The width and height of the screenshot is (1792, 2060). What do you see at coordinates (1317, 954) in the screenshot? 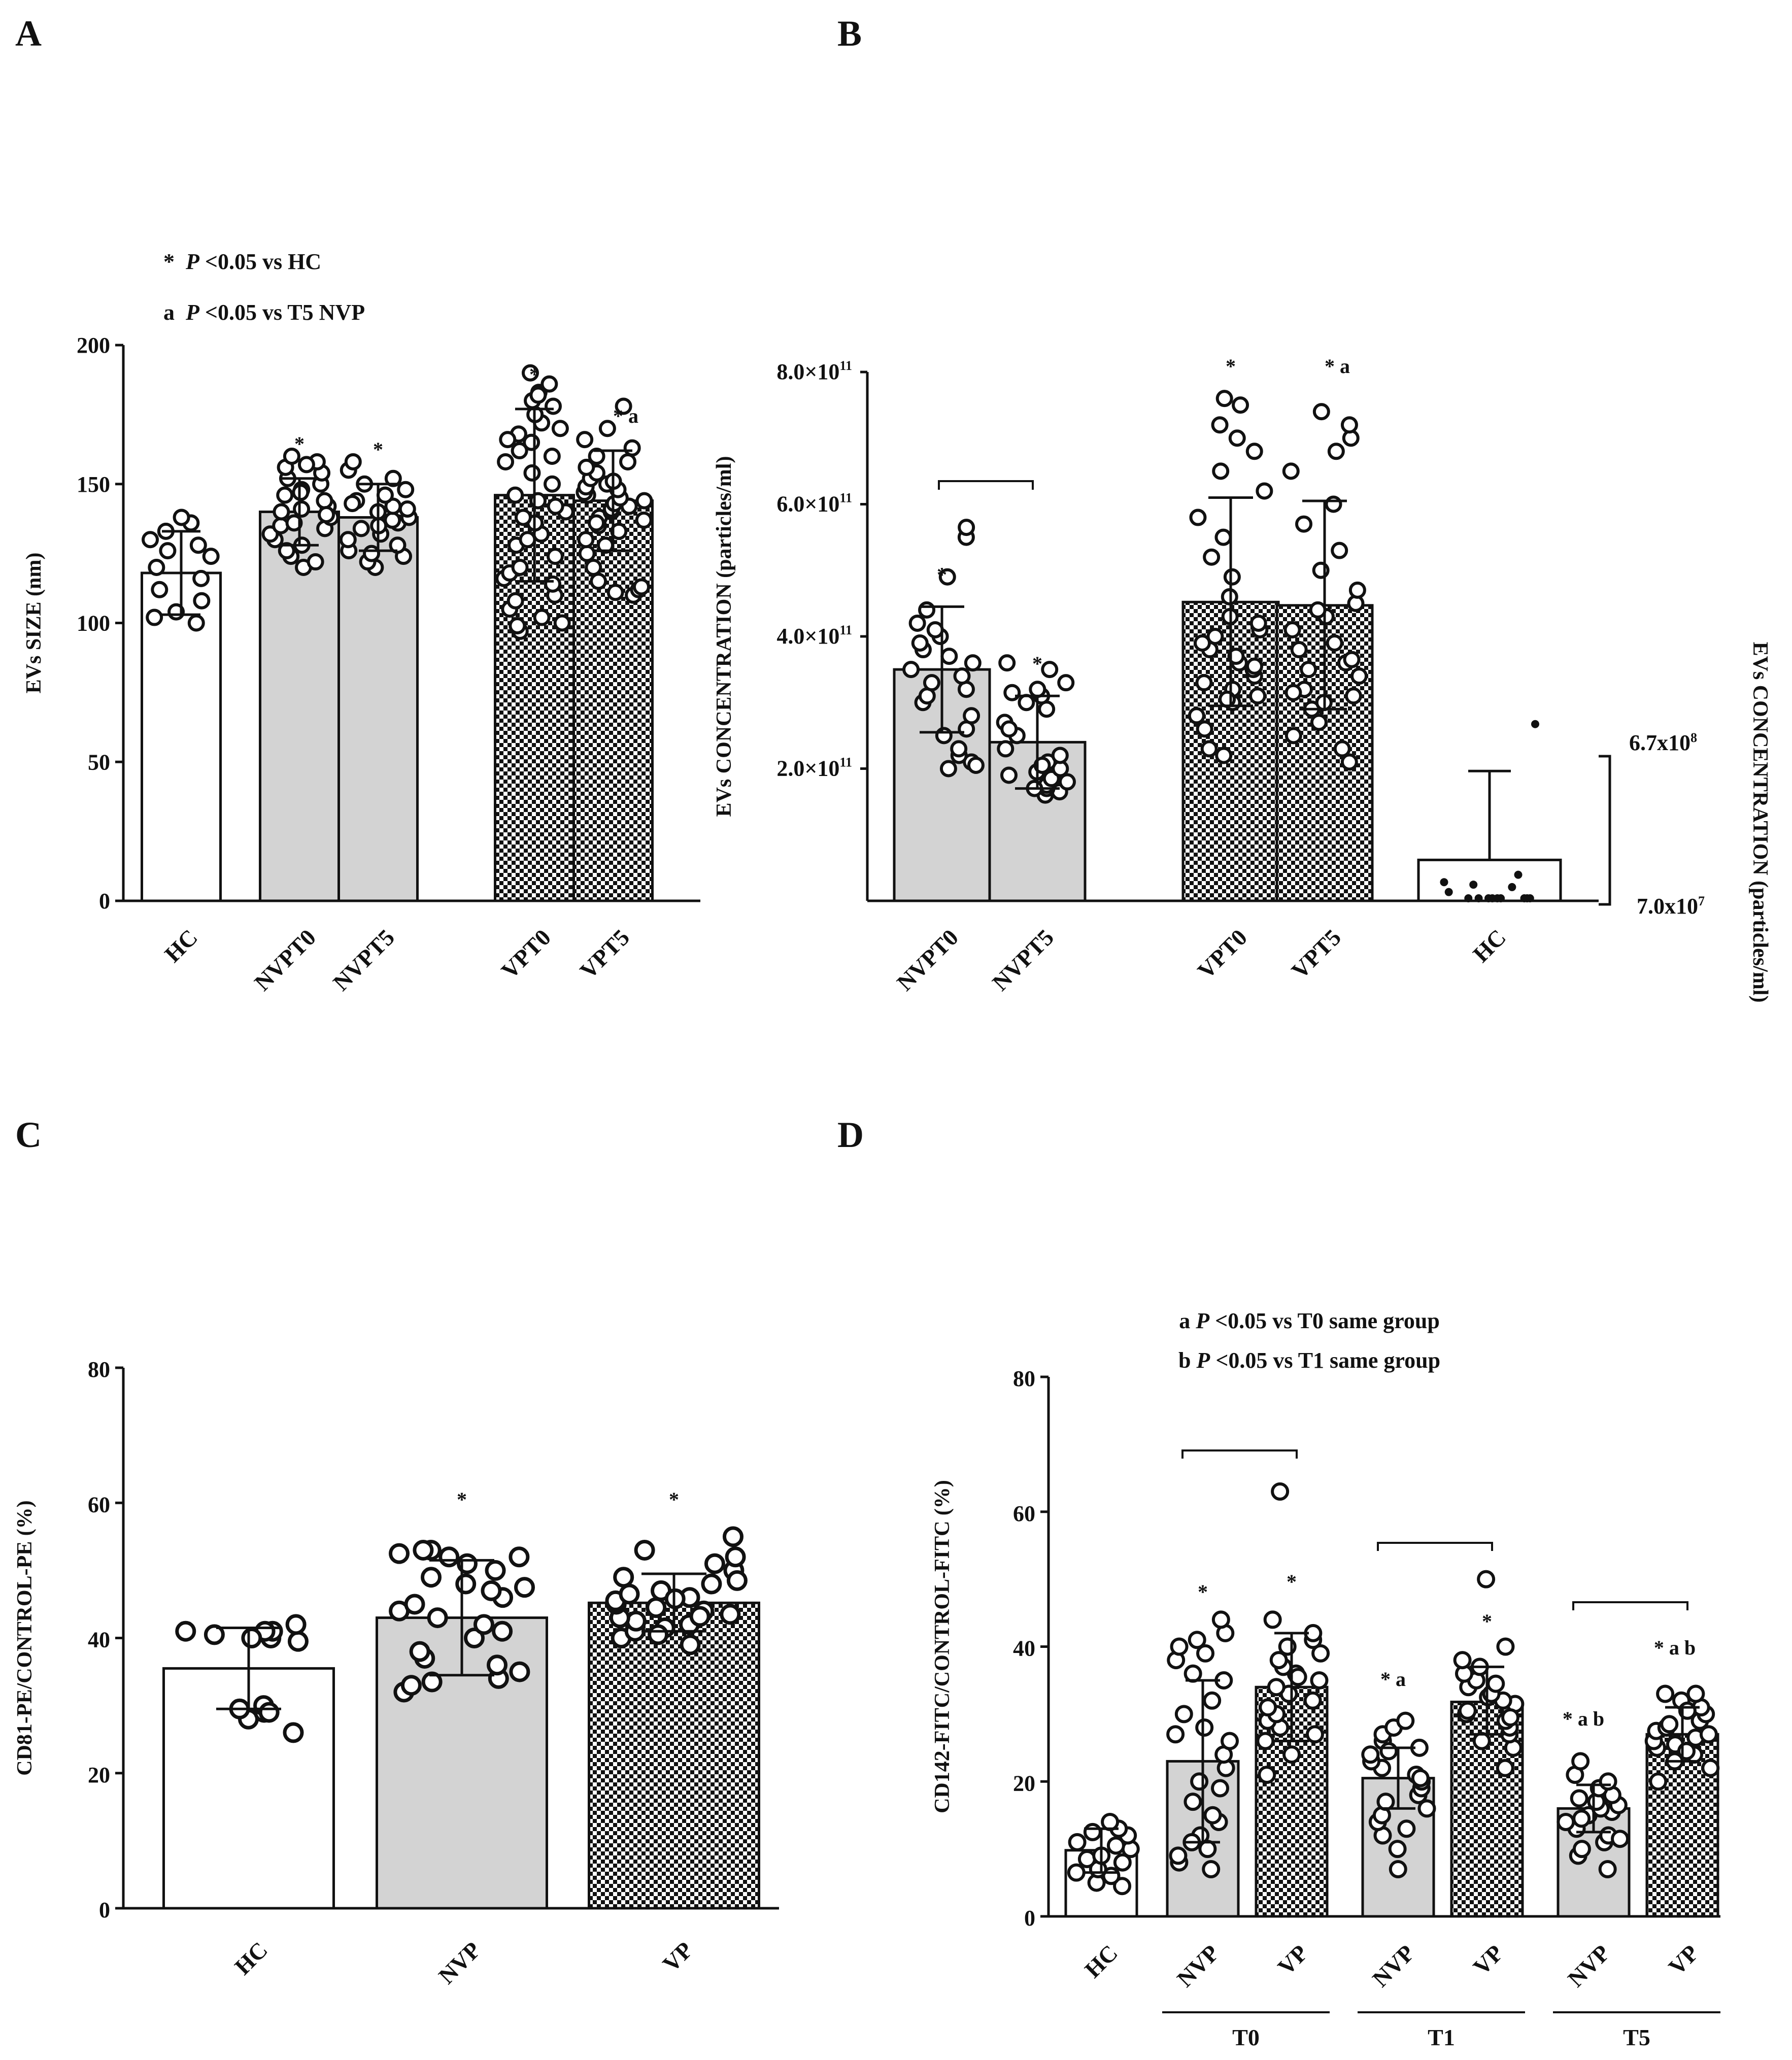
I see `x-tick-label: VPT5` at bounding box center [1317, 954].